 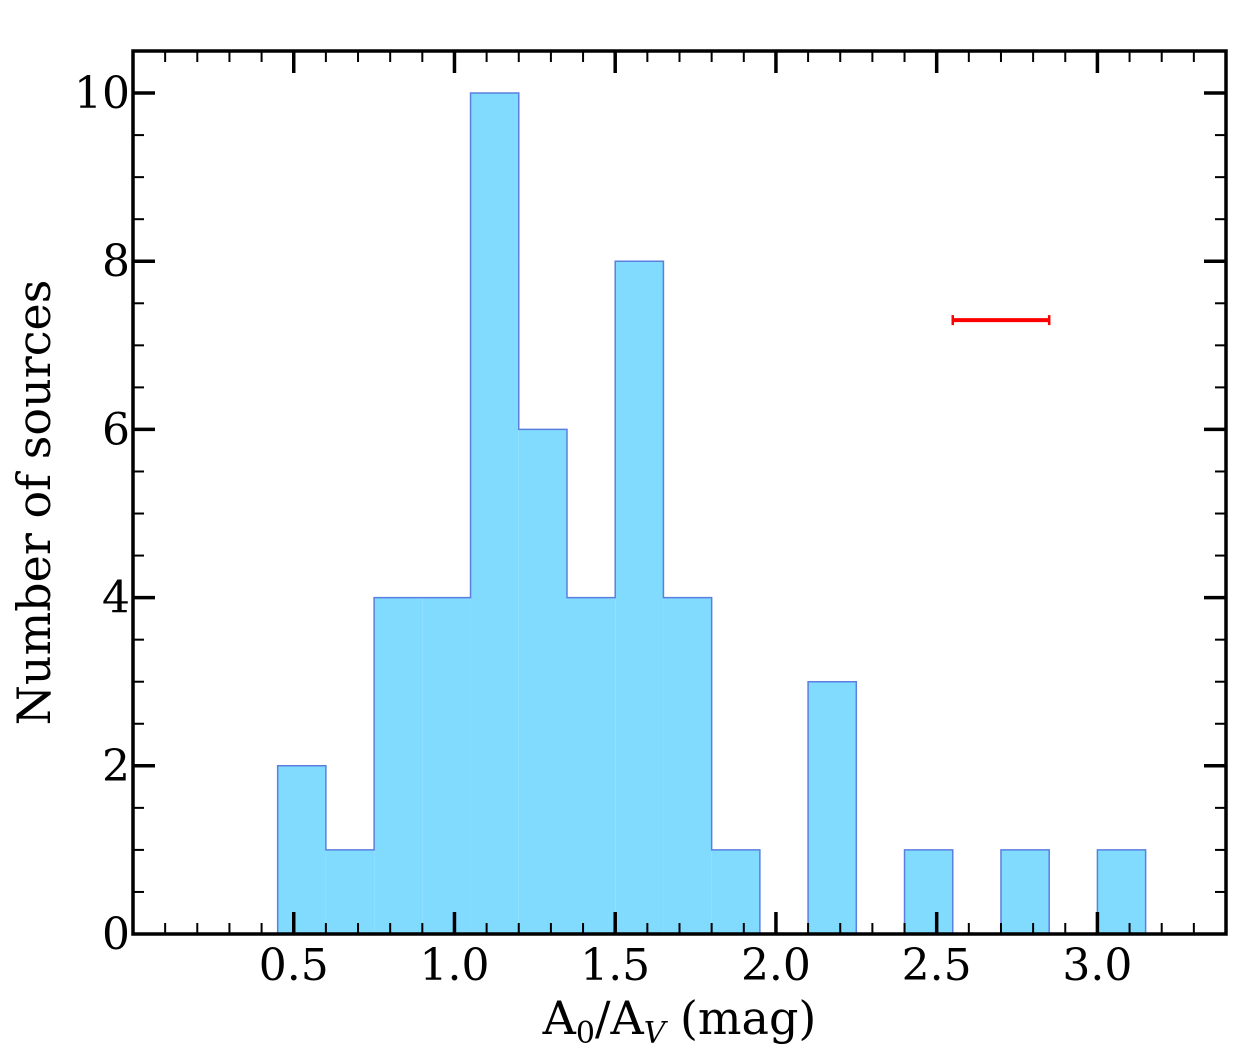 I want to click on y-tick-labels: 0 2 4 6 8 10, so click(x=102, y=514).